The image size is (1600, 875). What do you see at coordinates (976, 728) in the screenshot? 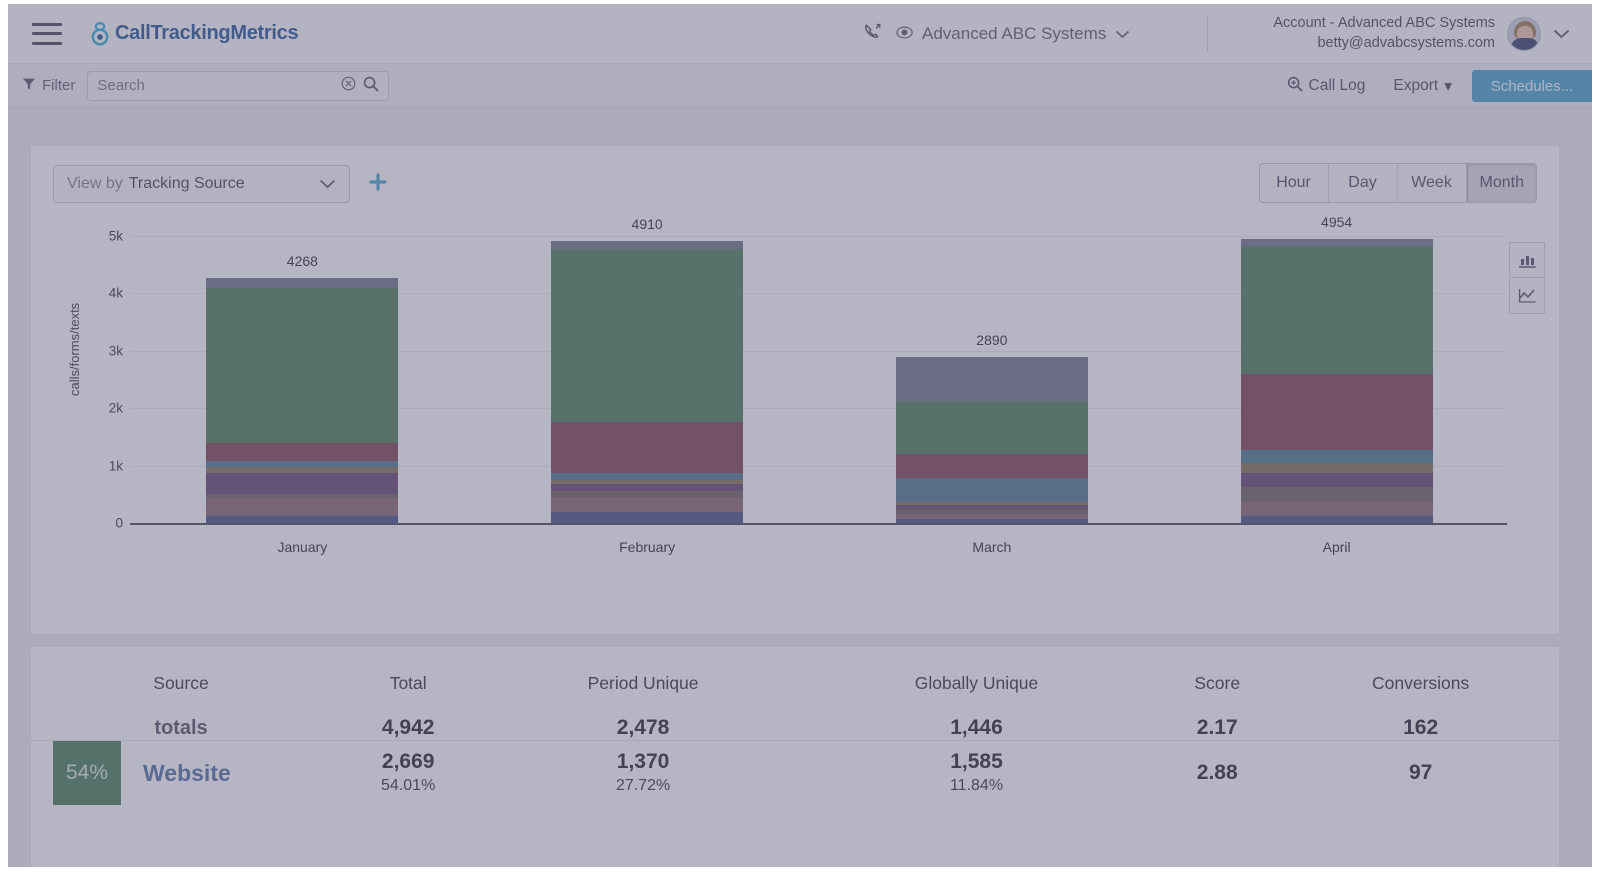
I see `totals-cell-globally-unique: 1,446` at bounding box center [976, 728].